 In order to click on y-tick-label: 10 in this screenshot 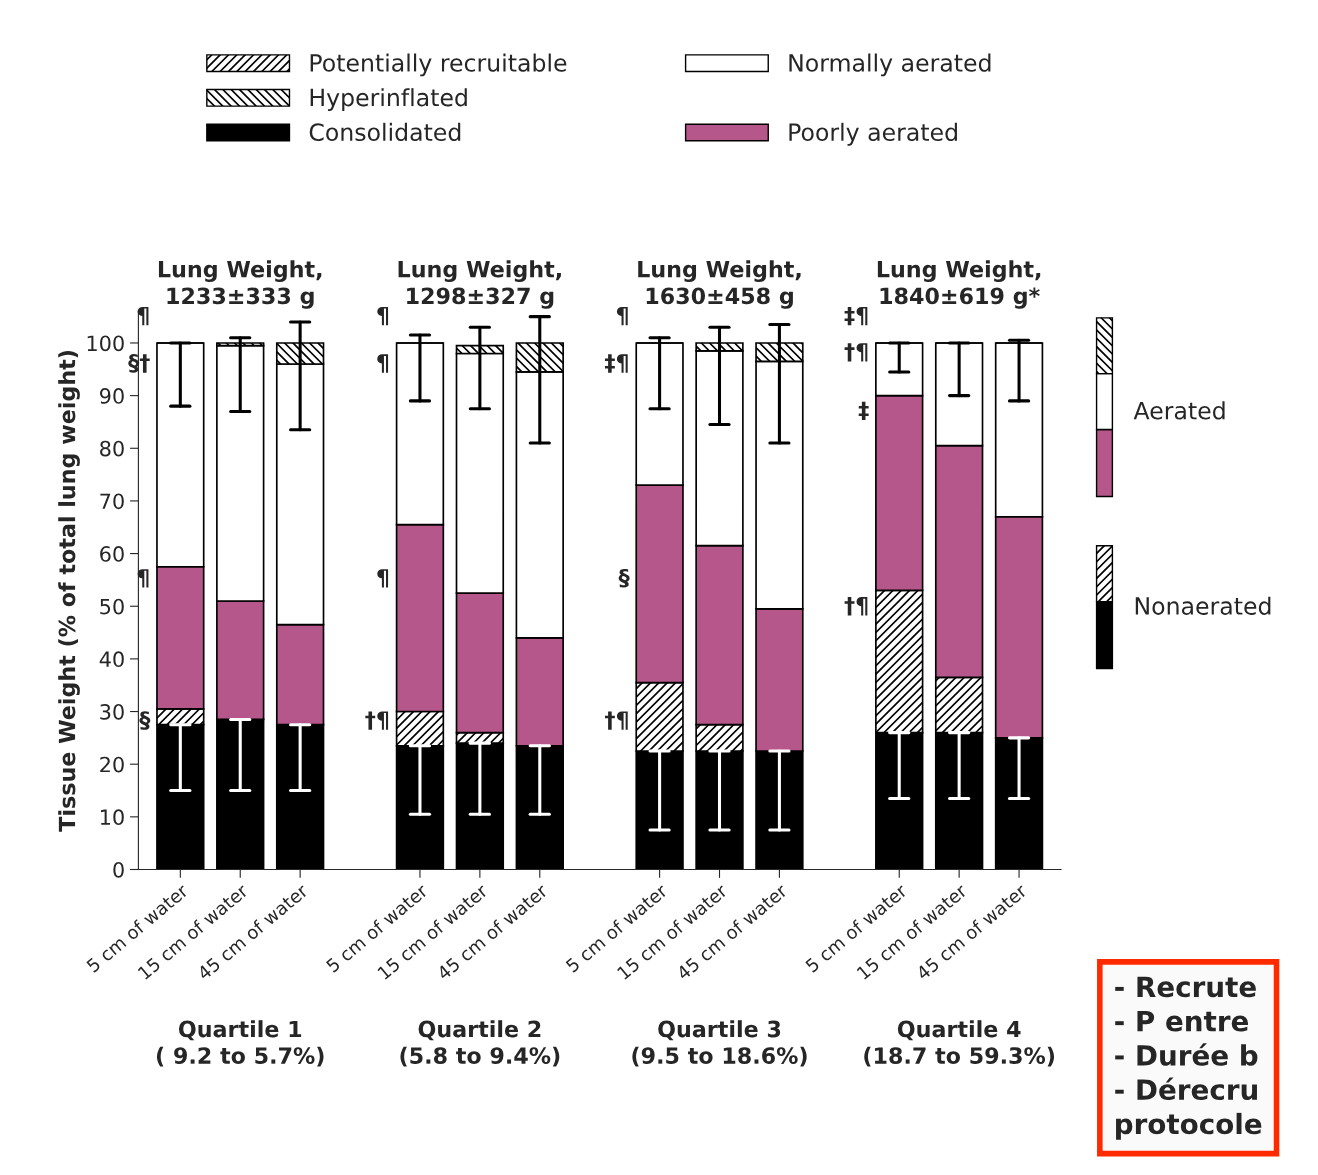, I will do `click(112, 817)`.